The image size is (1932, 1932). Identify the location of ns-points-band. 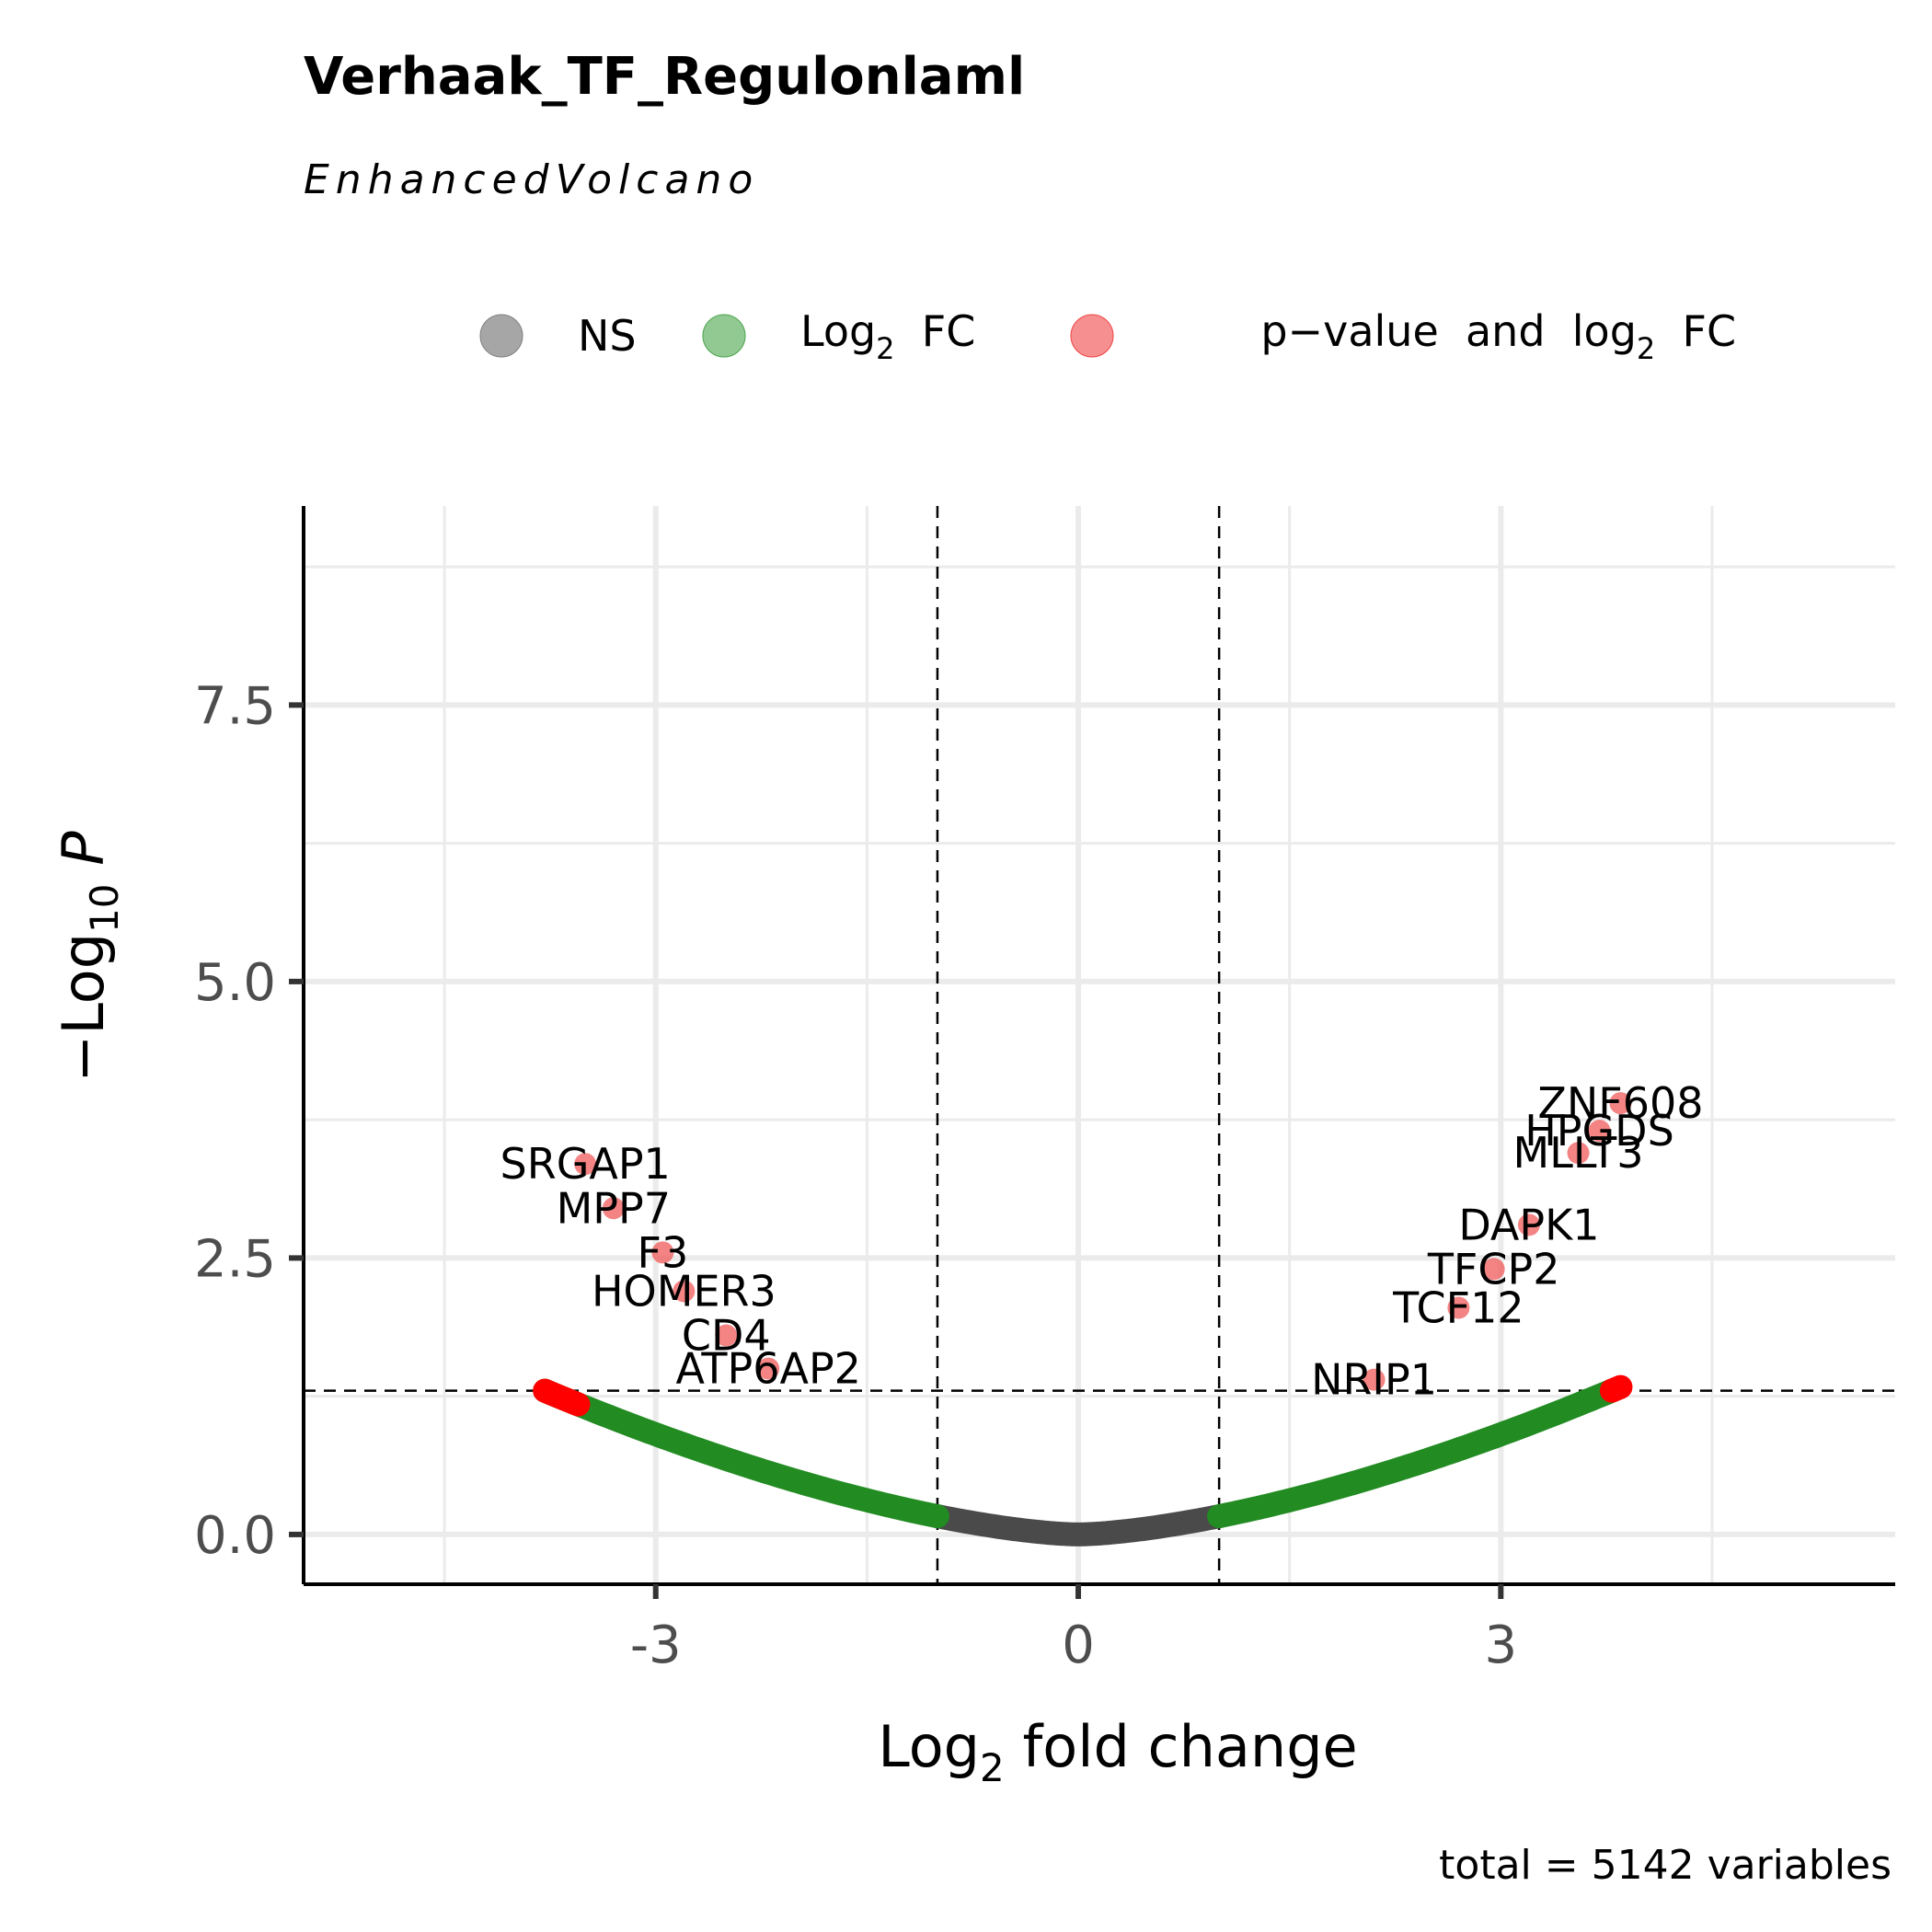
(1078, 1525).